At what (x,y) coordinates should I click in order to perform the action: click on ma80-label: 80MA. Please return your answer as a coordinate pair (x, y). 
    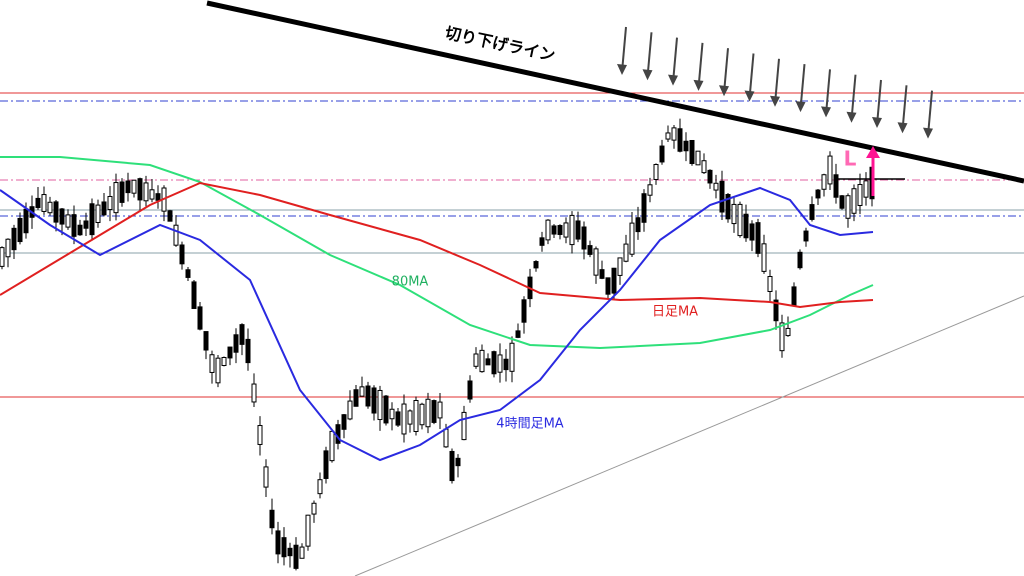
    Looking at the image, I should click on (410, 282).